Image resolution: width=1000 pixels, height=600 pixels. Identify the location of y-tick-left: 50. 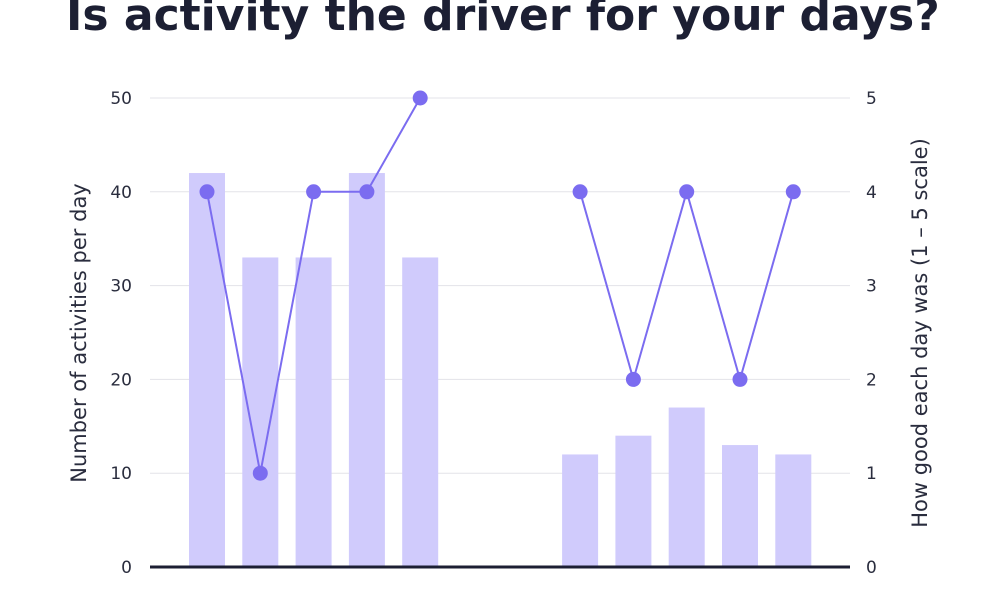
(121, 99).